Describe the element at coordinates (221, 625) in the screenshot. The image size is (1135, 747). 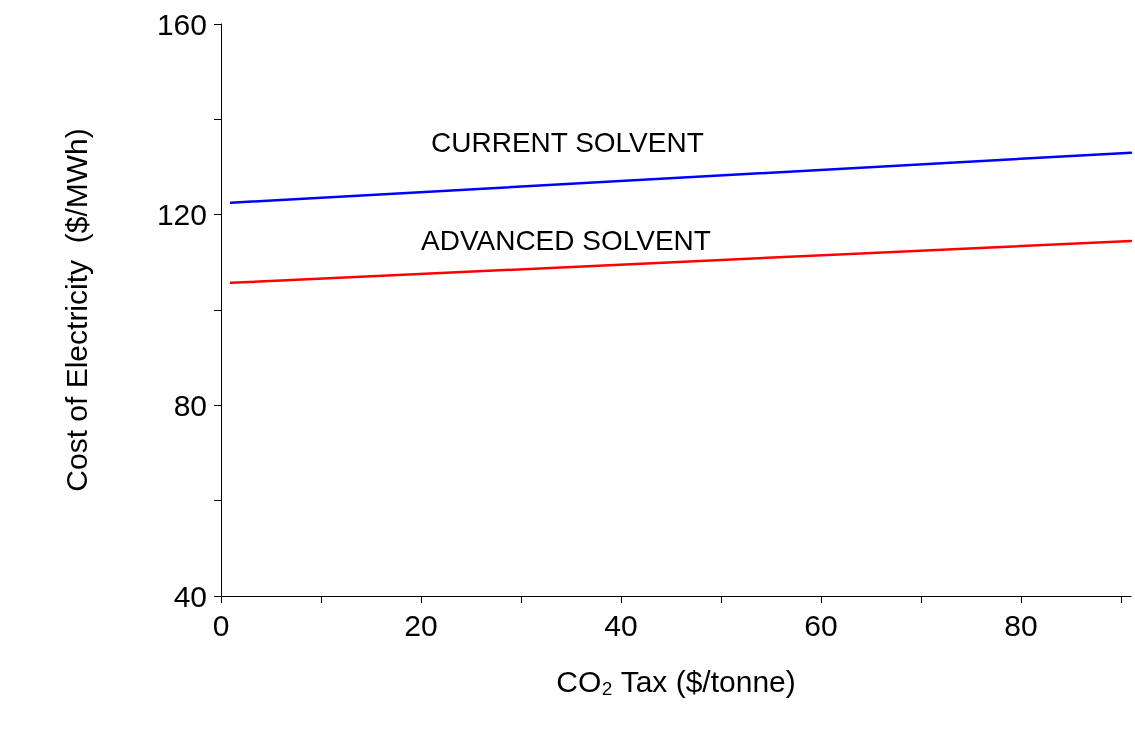
I see `x-tick-label: 0` at that location.